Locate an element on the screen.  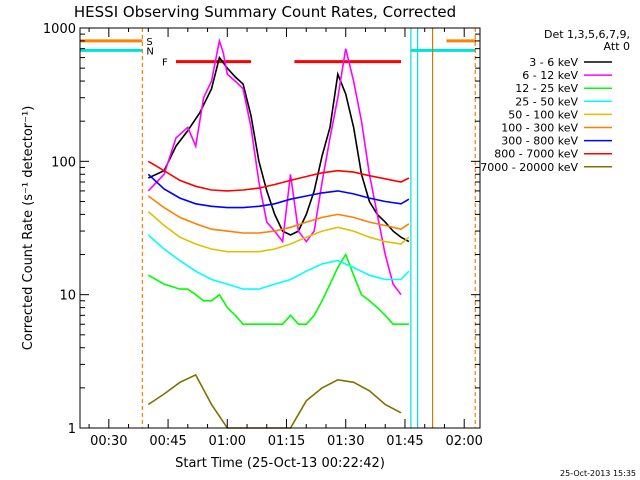
flag-label-N: N is located at coordinates (149, 51).